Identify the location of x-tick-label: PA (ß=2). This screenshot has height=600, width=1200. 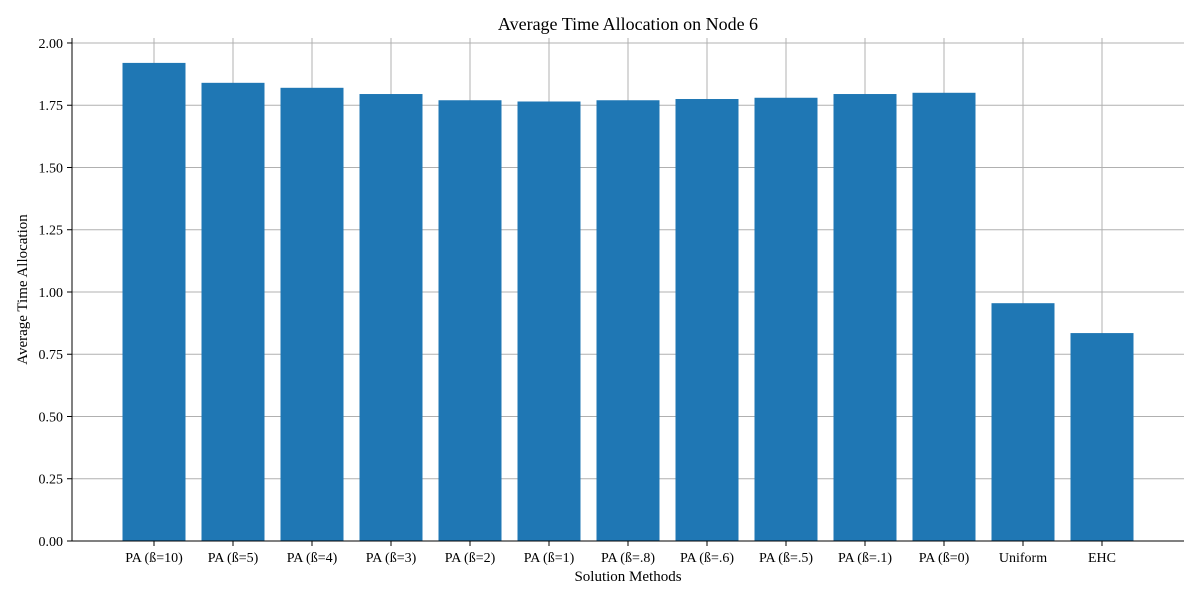
(470, 558).